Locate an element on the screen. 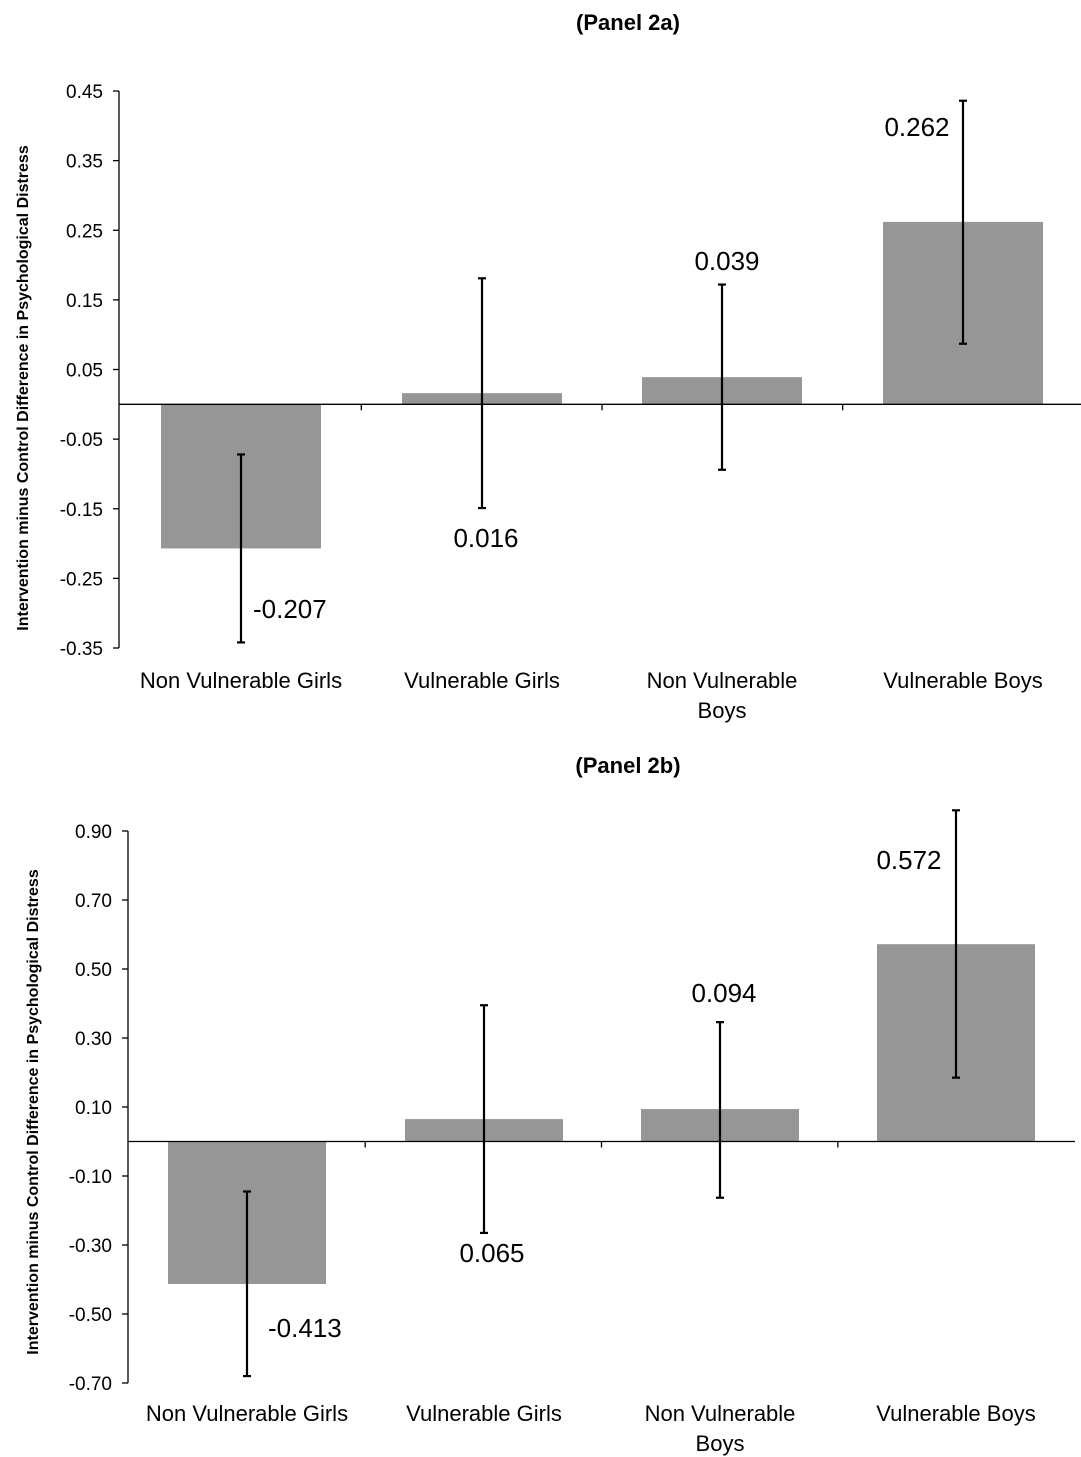  data-label: 0.016 is located at coordinates (485, 538).